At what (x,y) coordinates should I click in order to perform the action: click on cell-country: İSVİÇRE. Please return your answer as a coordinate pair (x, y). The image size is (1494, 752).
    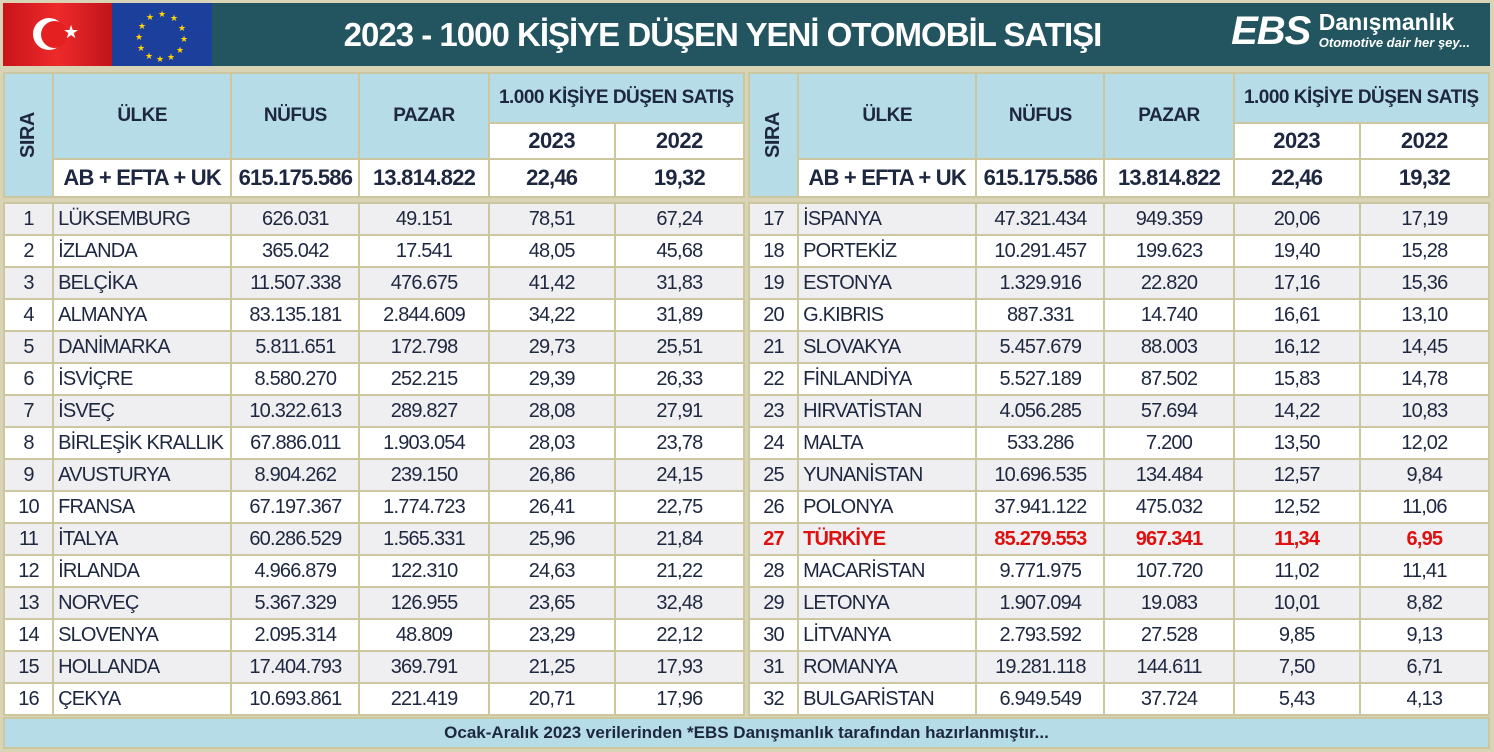
    Looking at the image, I should click on (142, 379).